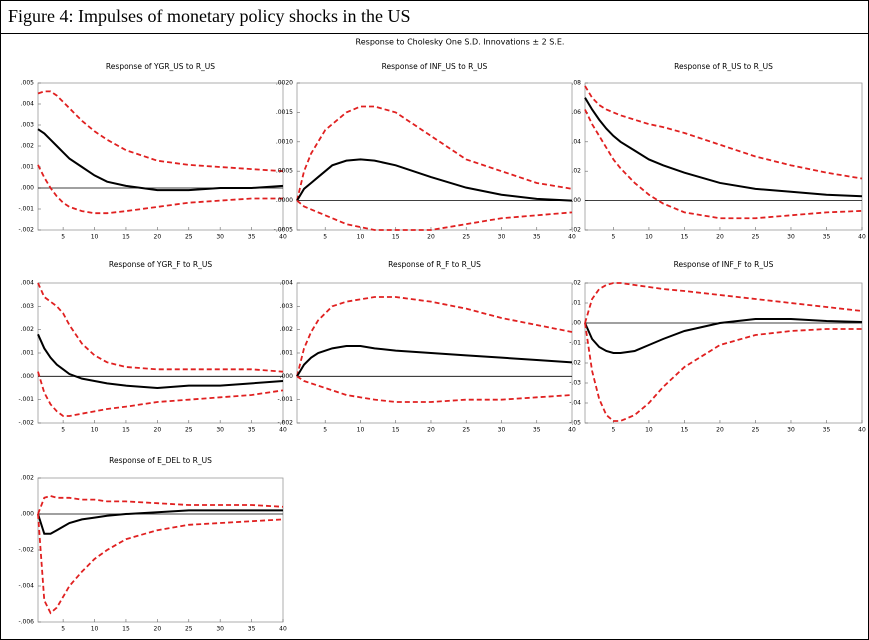 The width and height of the screenshot is (869, 640). What do you see at coordinates (284, 83) in the screenshot?
I see `y-tick-label: .0020` at bounding box center [284, 83].